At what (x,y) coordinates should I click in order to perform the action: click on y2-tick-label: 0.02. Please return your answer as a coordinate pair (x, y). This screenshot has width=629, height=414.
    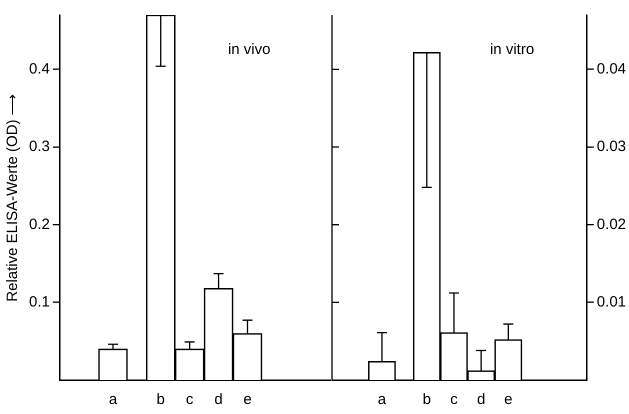
    Looking at the image, I should click on (611, 224).